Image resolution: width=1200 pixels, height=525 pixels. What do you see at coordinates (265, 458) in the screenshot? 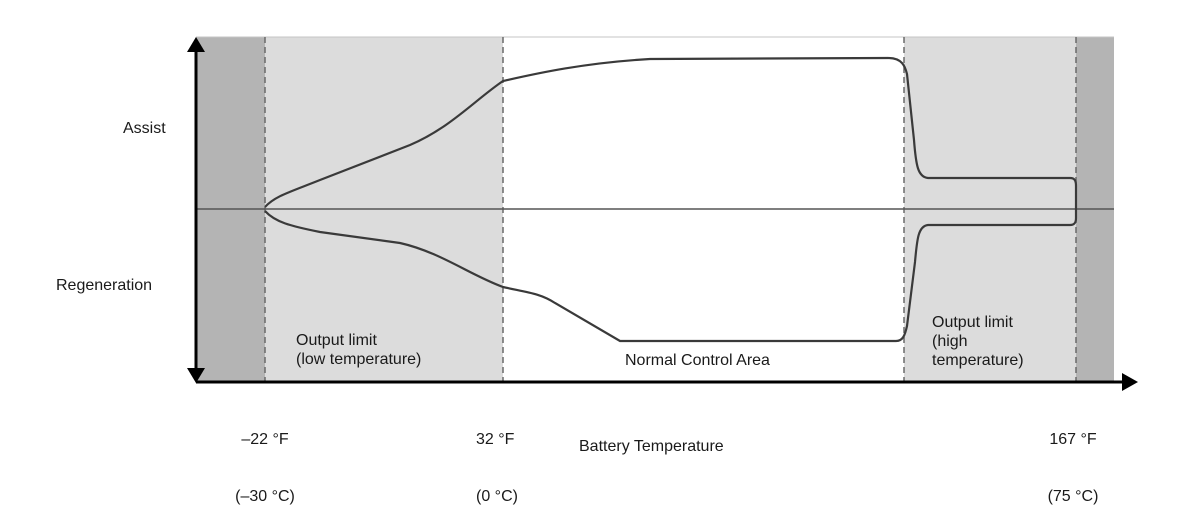
I see `tick-label-low: –22 °F (–30 °C)` at bounding box center [265, 458].